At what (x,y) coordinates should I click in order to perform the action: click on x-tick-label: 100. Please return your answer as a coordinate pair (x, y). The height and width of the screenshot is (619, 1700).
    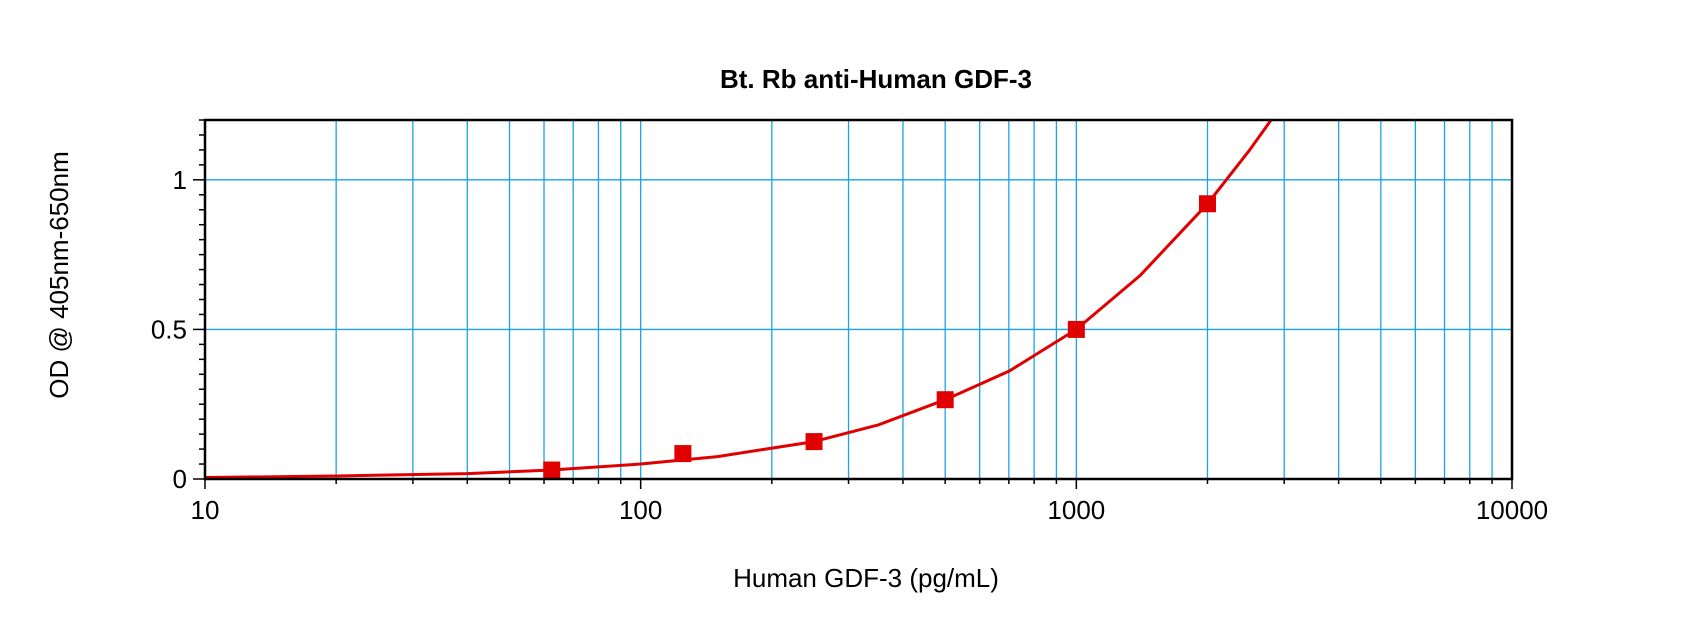
    Looking at the image, I should click on (640, 510).